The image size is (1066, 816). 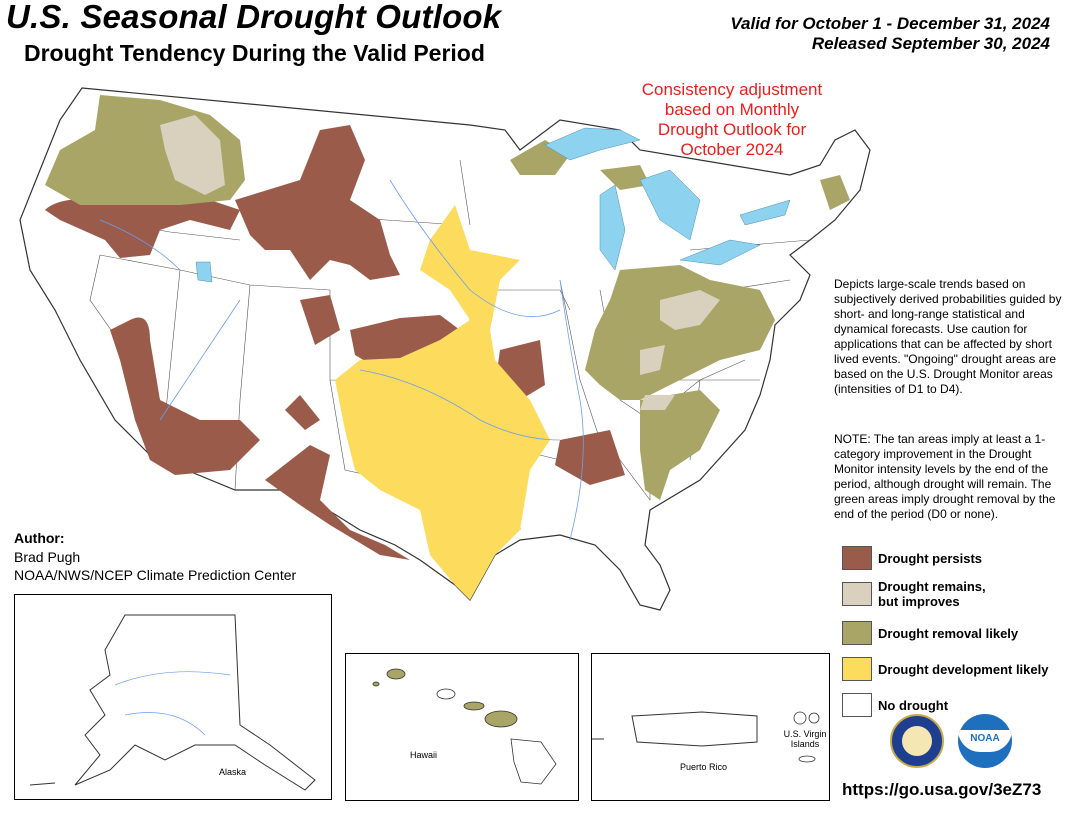 What do you see at coordinates (942, 789) in the screenshot?
I see `outlook-url: https://go.usa.gov/3eZ73` at bounding box center [942, 789].